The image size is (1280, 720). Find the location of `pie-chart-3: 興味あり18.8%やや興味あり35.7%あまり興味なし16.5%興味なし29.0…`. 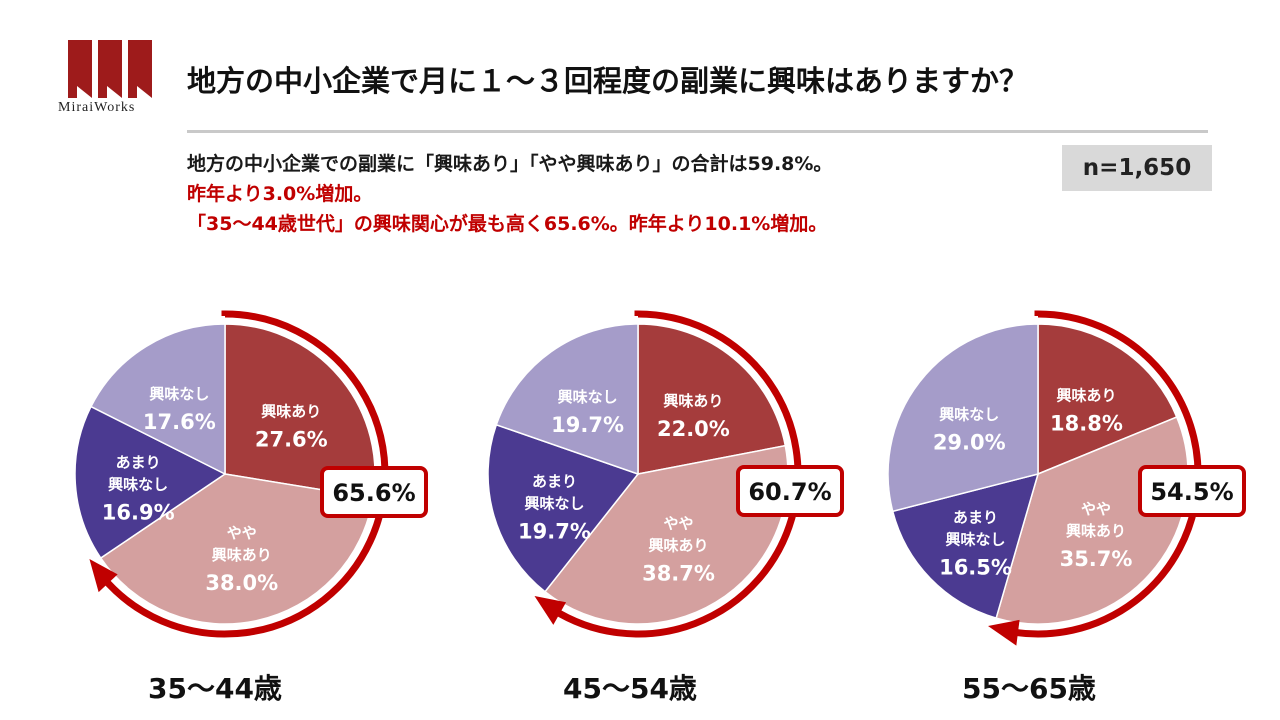

pie-chart-3: 興味あり18.8%やや興味あり35.7%あまり興味なし16.5%興味なし29.0… is located at coordinates (1066, 478).